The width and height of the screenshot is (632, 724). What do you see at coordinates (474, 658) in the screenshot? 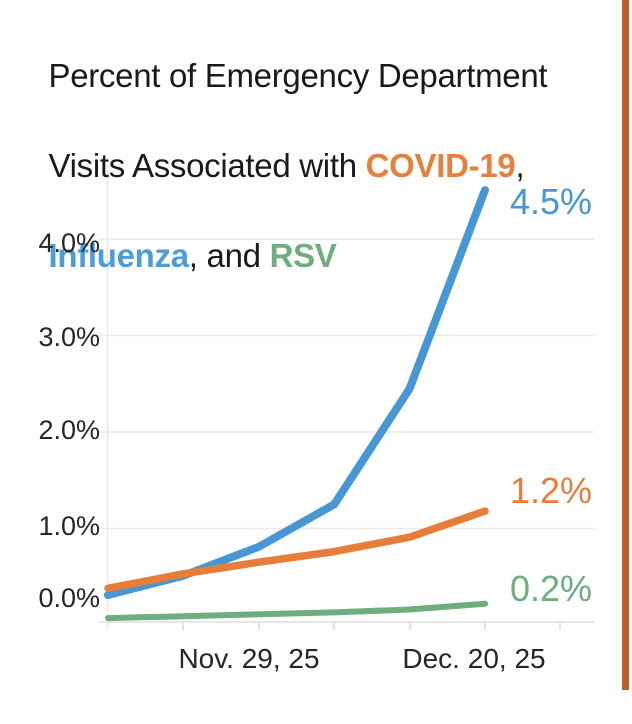
I see `x-tick-label-dec20: Dec. 20, 25` at bounding box center [474, 658].